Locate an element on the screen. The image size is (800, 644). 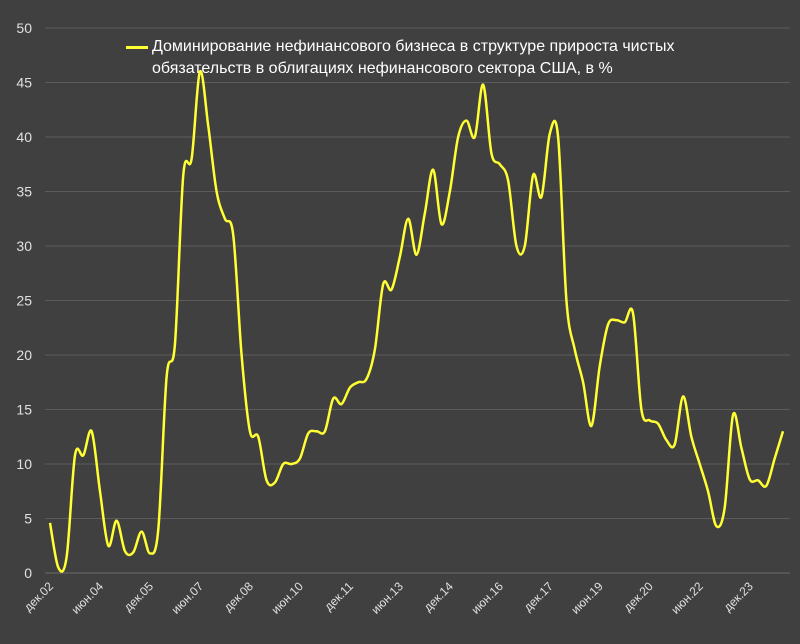
y-tick-label: 40 is located at coordinates (24, 137).